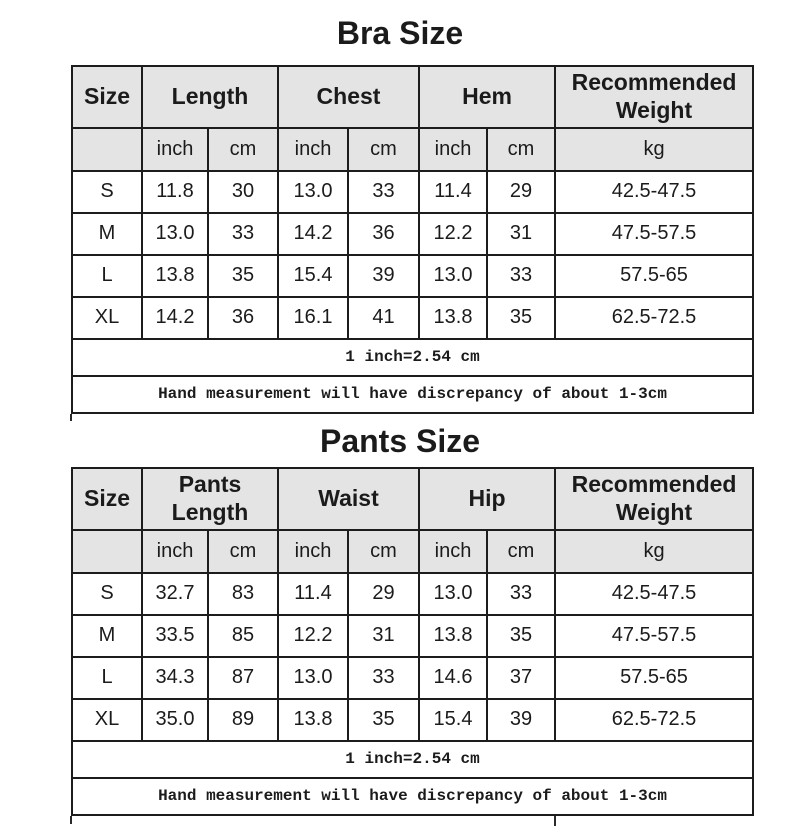 This screenshot has width=800, height=826. I want to click on conversion-note: 1 inch=2.54 cm, so click(412, 357).